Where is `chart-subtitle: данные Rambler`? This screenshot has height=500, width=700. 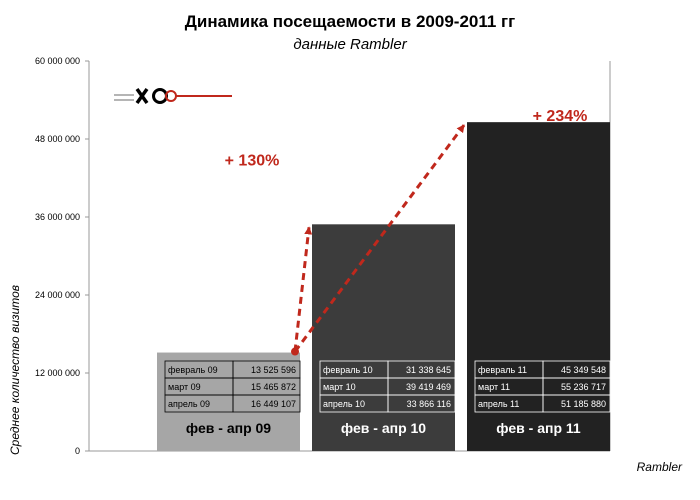
chart-subtitle: данные Rambler is located at coordinates (350, 44).